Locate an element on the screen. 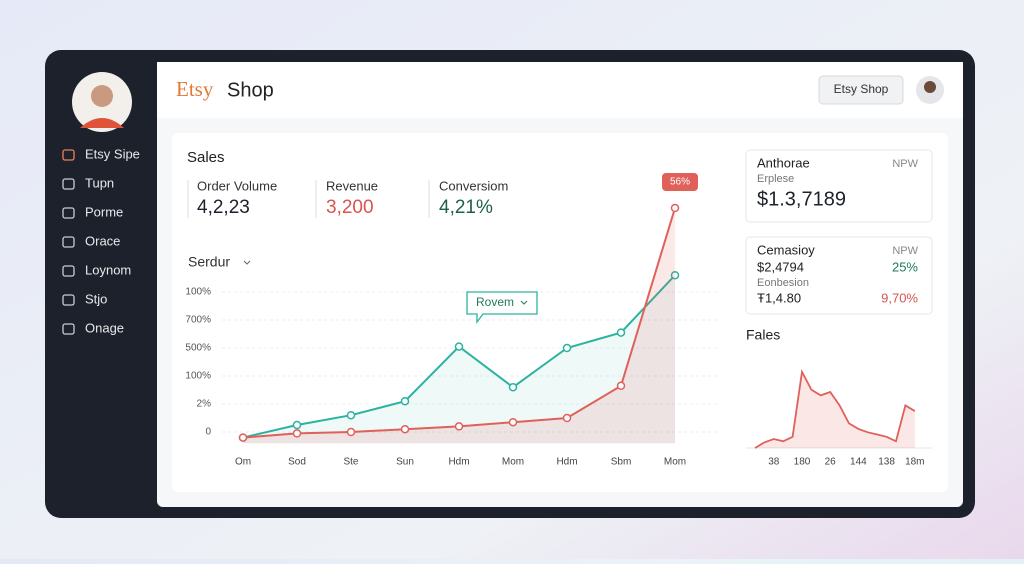  user-avatar-face is located at coordinates (930, 87).